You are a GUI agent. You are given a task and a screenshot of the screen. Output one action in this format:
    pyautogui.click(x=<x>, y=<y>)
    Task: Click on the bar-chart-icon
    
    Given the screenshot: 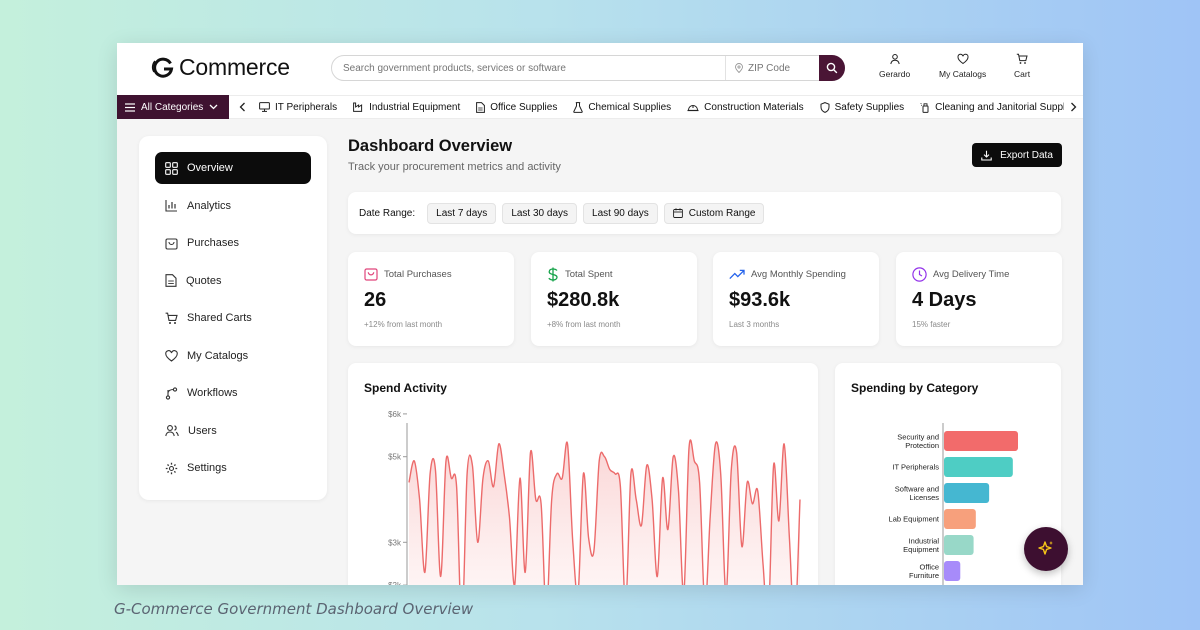 What is the action you would take?
    pyautogui.click(x=171, y=206)
    